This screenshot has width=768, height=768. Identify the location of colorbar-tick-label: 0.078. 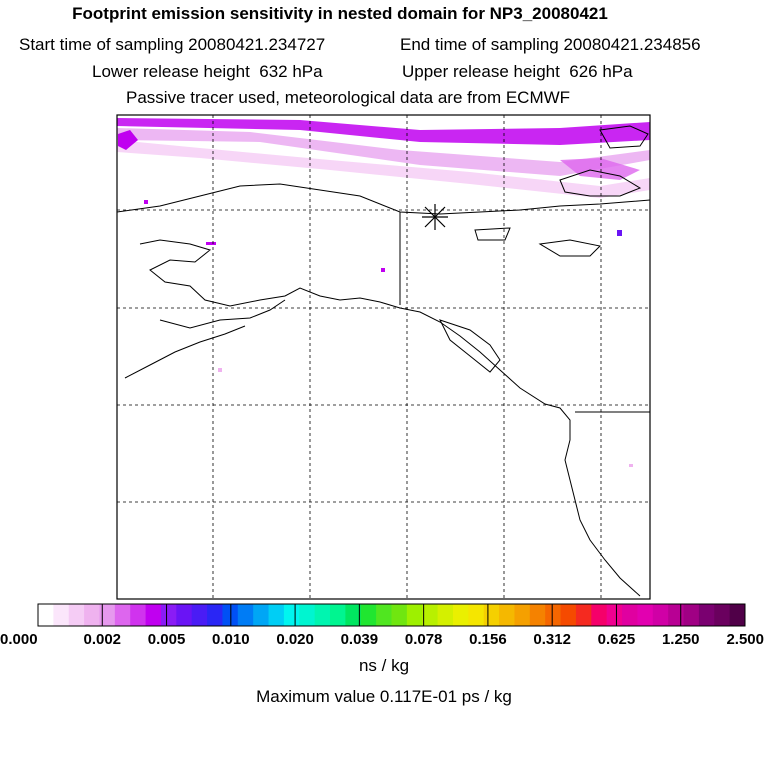
(424, 639).